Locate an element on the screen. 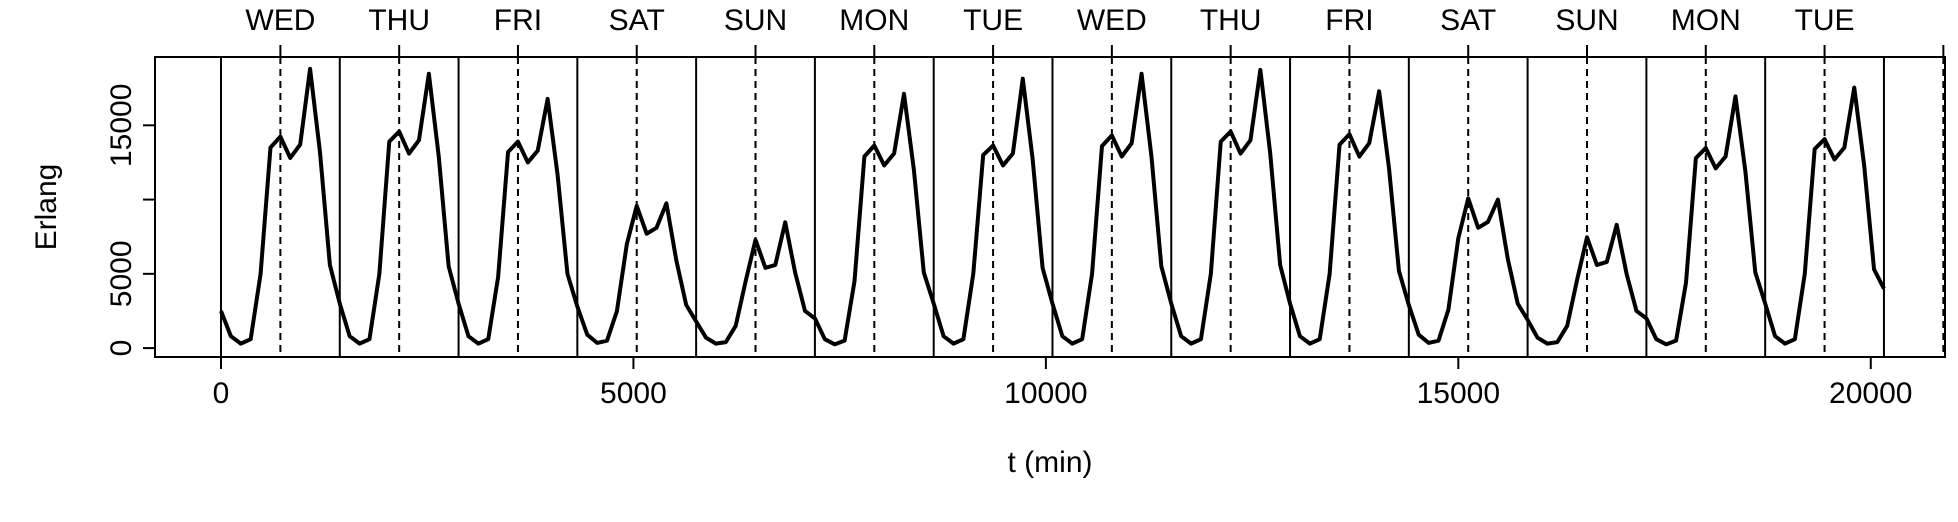  y-tick-label: 5000 is located at coordinates (121, 273).